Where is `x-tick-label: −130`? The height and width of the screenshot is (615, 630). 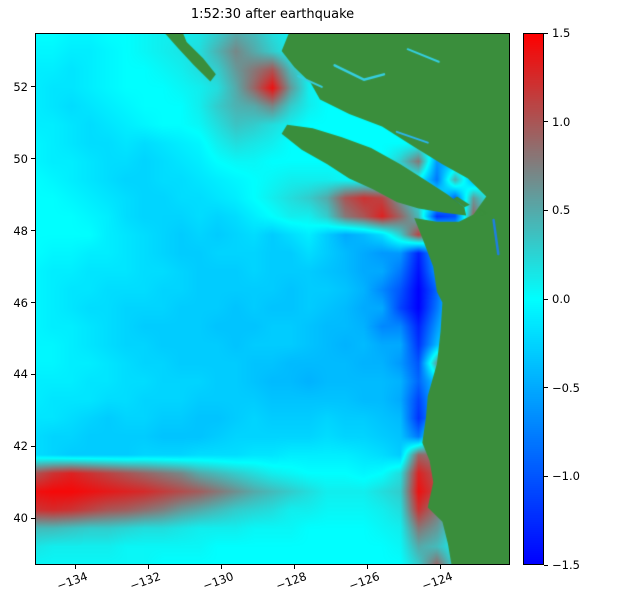
x-tick-label: −130 is located at coordinates (218, 581).